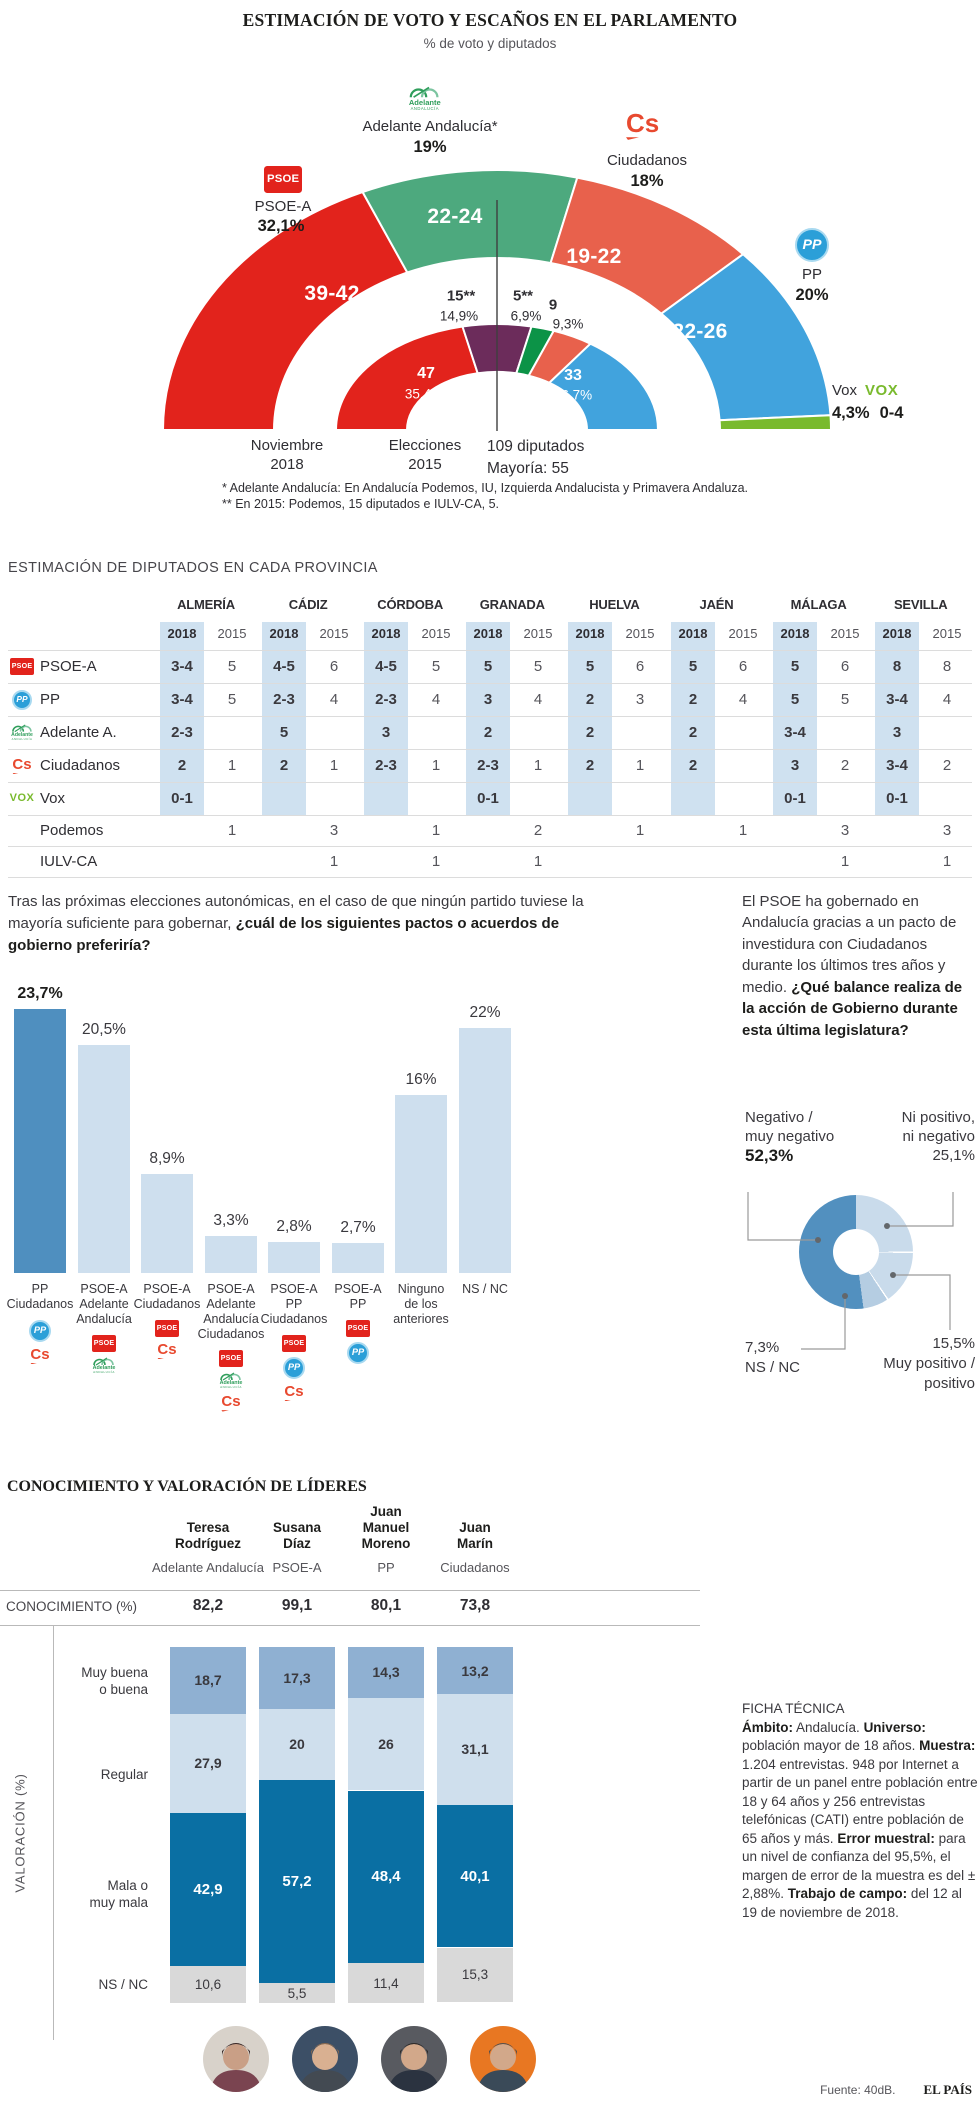  Describe the element at coordinates (167, 1340) in the screenshot. I see `pacto-category-logos: PSOE Cs` at that location.